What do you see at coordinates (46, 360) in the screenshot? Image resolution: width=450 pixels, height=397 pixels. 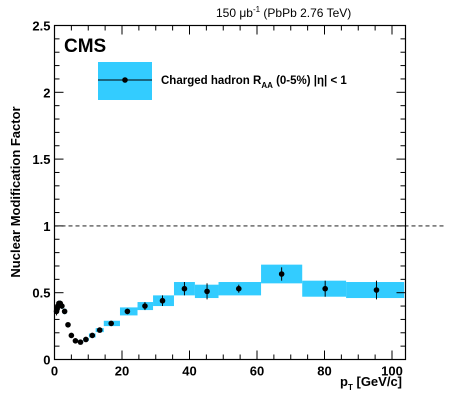 I see `y-tick-label-0: 0` at bounding box center [46, 360].